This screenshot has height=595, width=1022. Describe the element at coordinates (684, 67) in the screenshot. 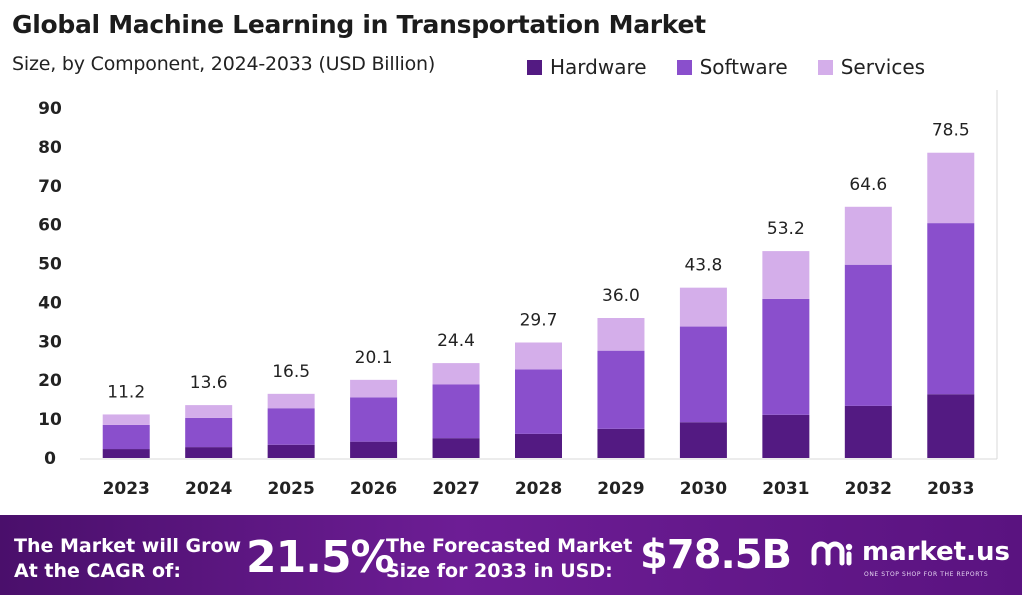

I see `legend-swatch-software` at that location.